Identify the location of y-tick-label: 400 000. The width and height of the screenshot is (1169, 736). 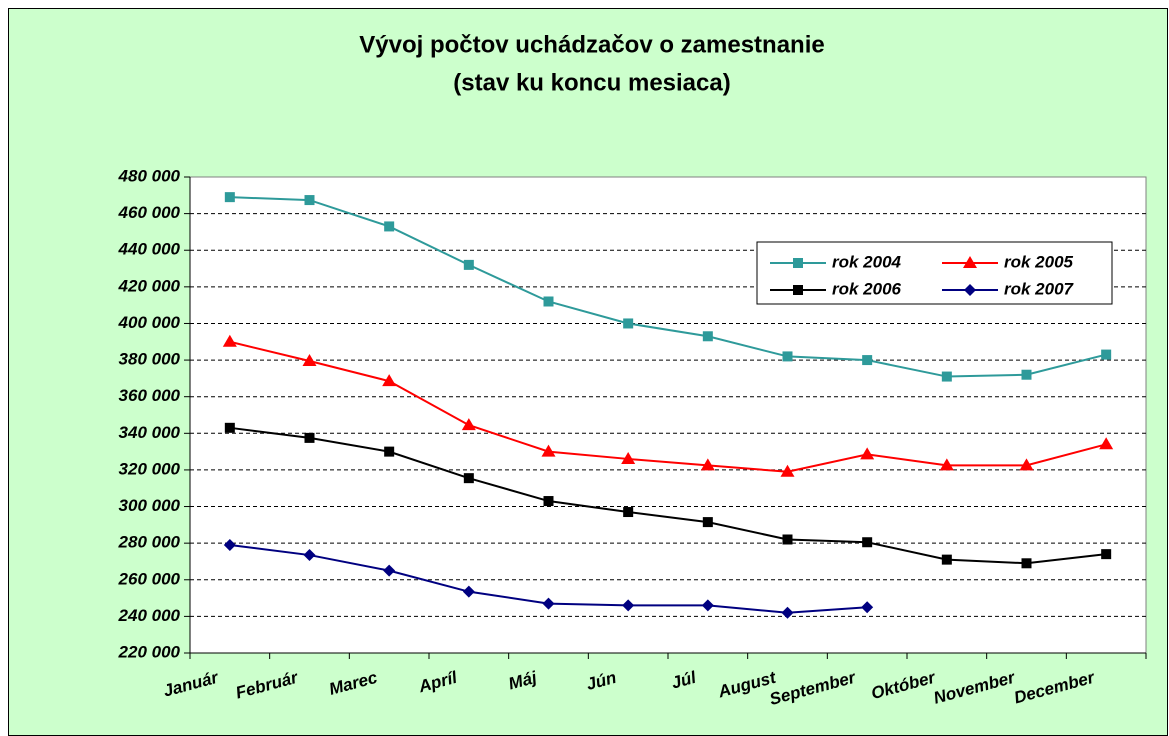
(149, 322).